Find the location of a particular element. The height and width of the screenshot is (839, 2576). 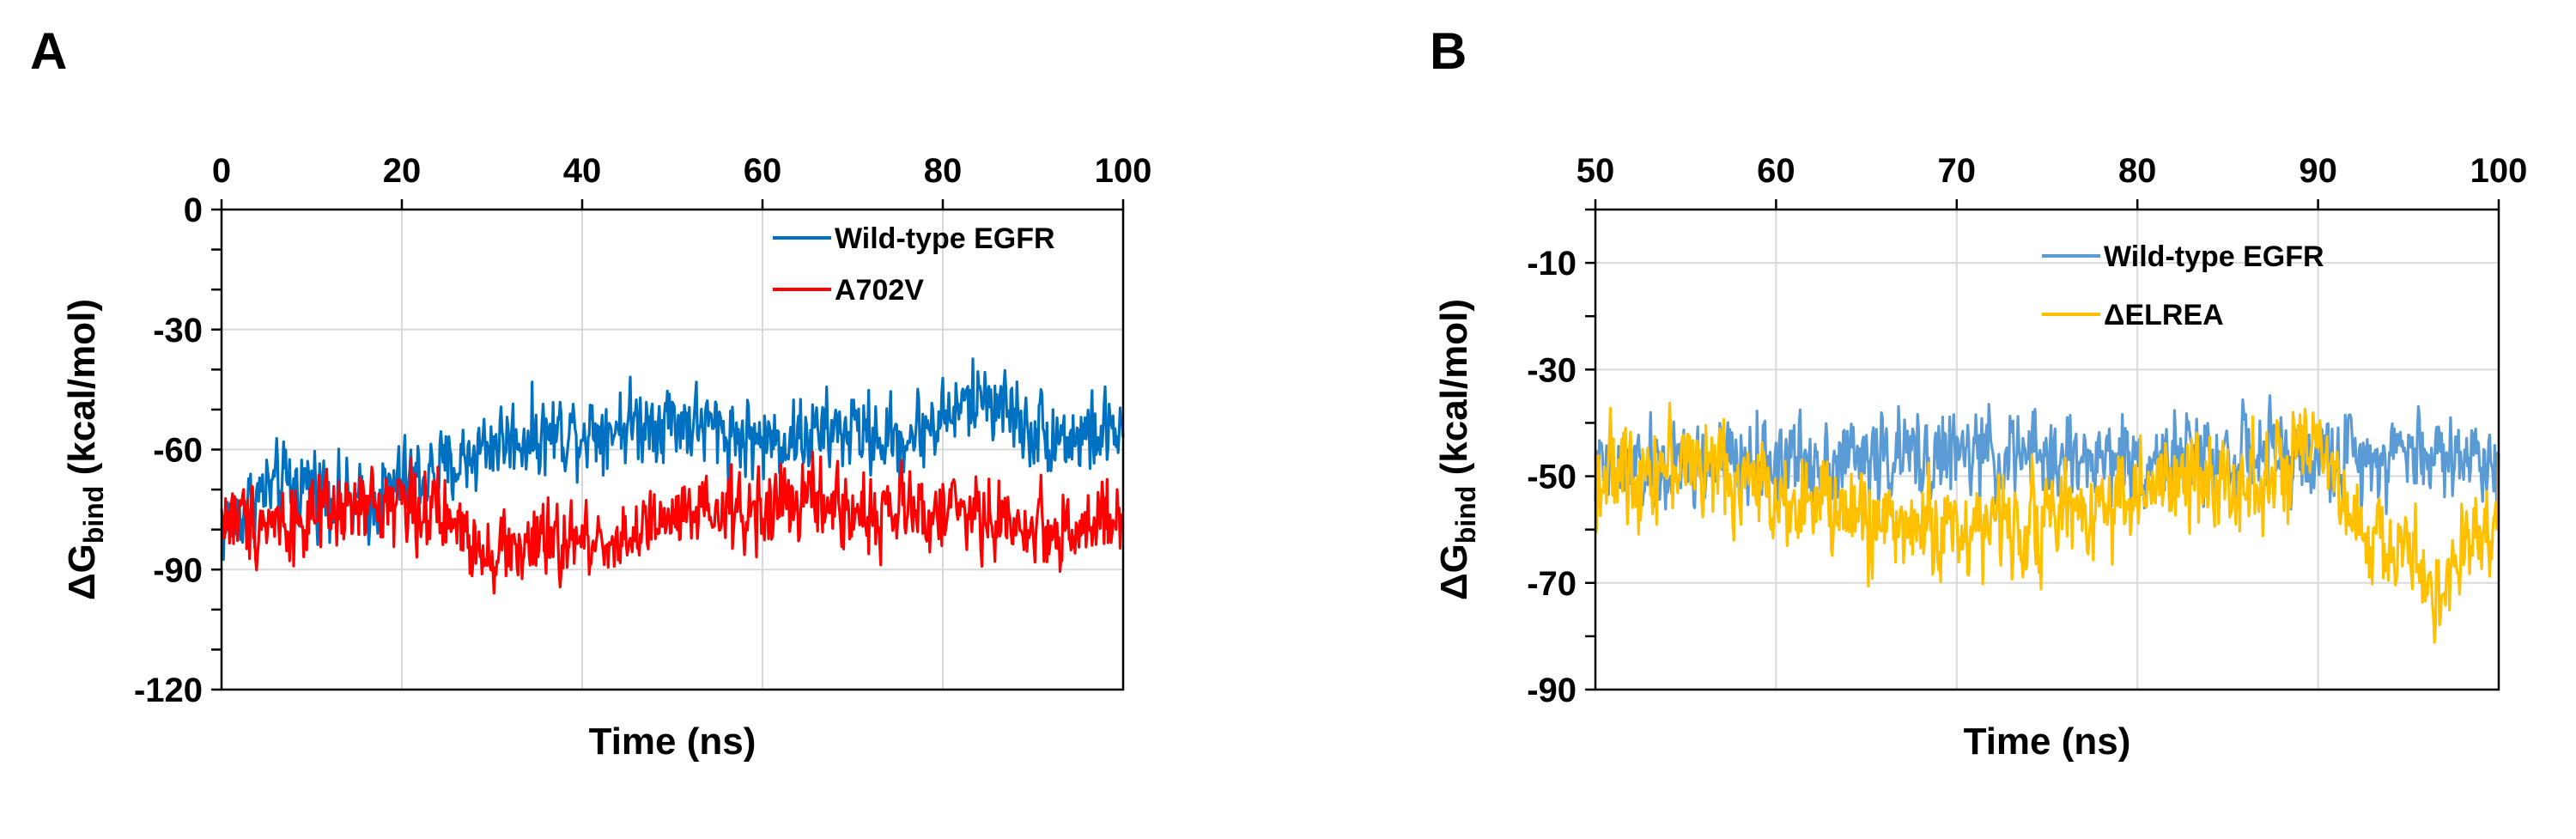

x-tick-label: 40 is located at coordinates (583, 171).